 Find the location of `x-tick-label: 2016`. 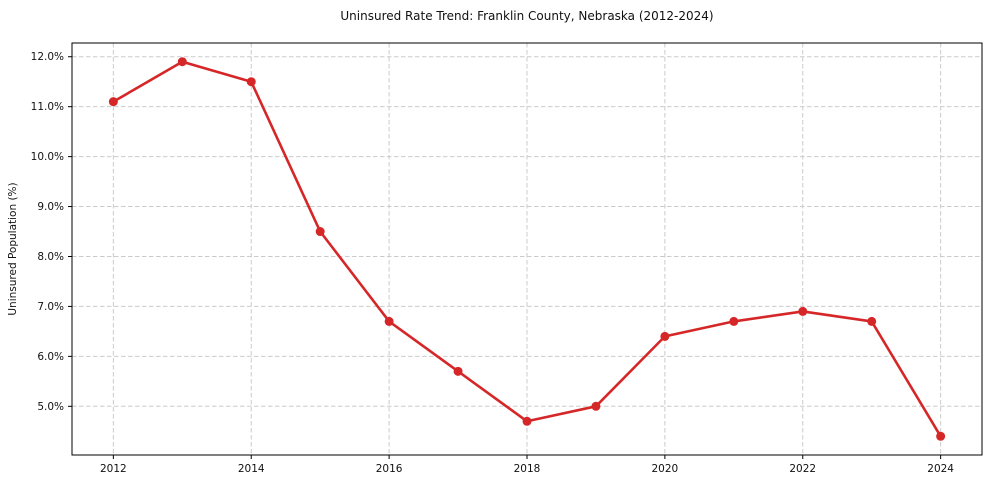

x-tick-label: 2016 is located at coordinates (389, 469).